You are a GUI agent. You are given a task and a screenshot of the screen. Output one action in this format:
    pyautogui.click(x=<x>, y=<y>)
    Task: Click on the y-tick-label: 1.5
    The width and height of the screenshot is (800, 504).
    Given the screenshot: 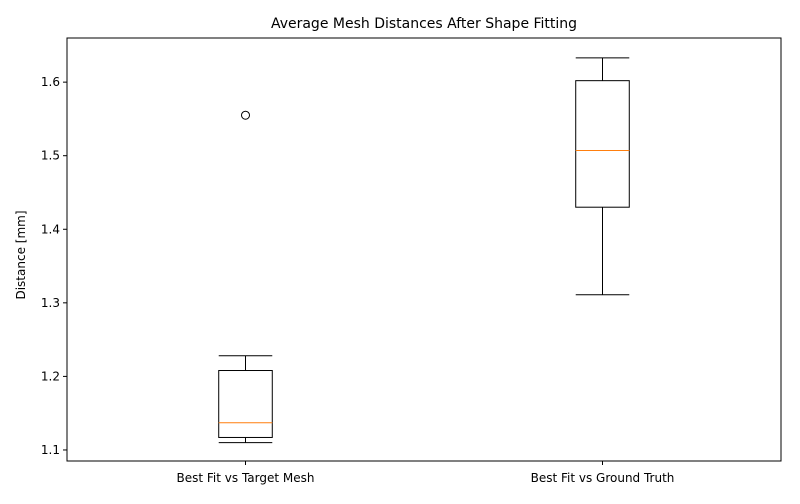 What is the action you would take?
    pyautogui.click(x=50, y=156)
    